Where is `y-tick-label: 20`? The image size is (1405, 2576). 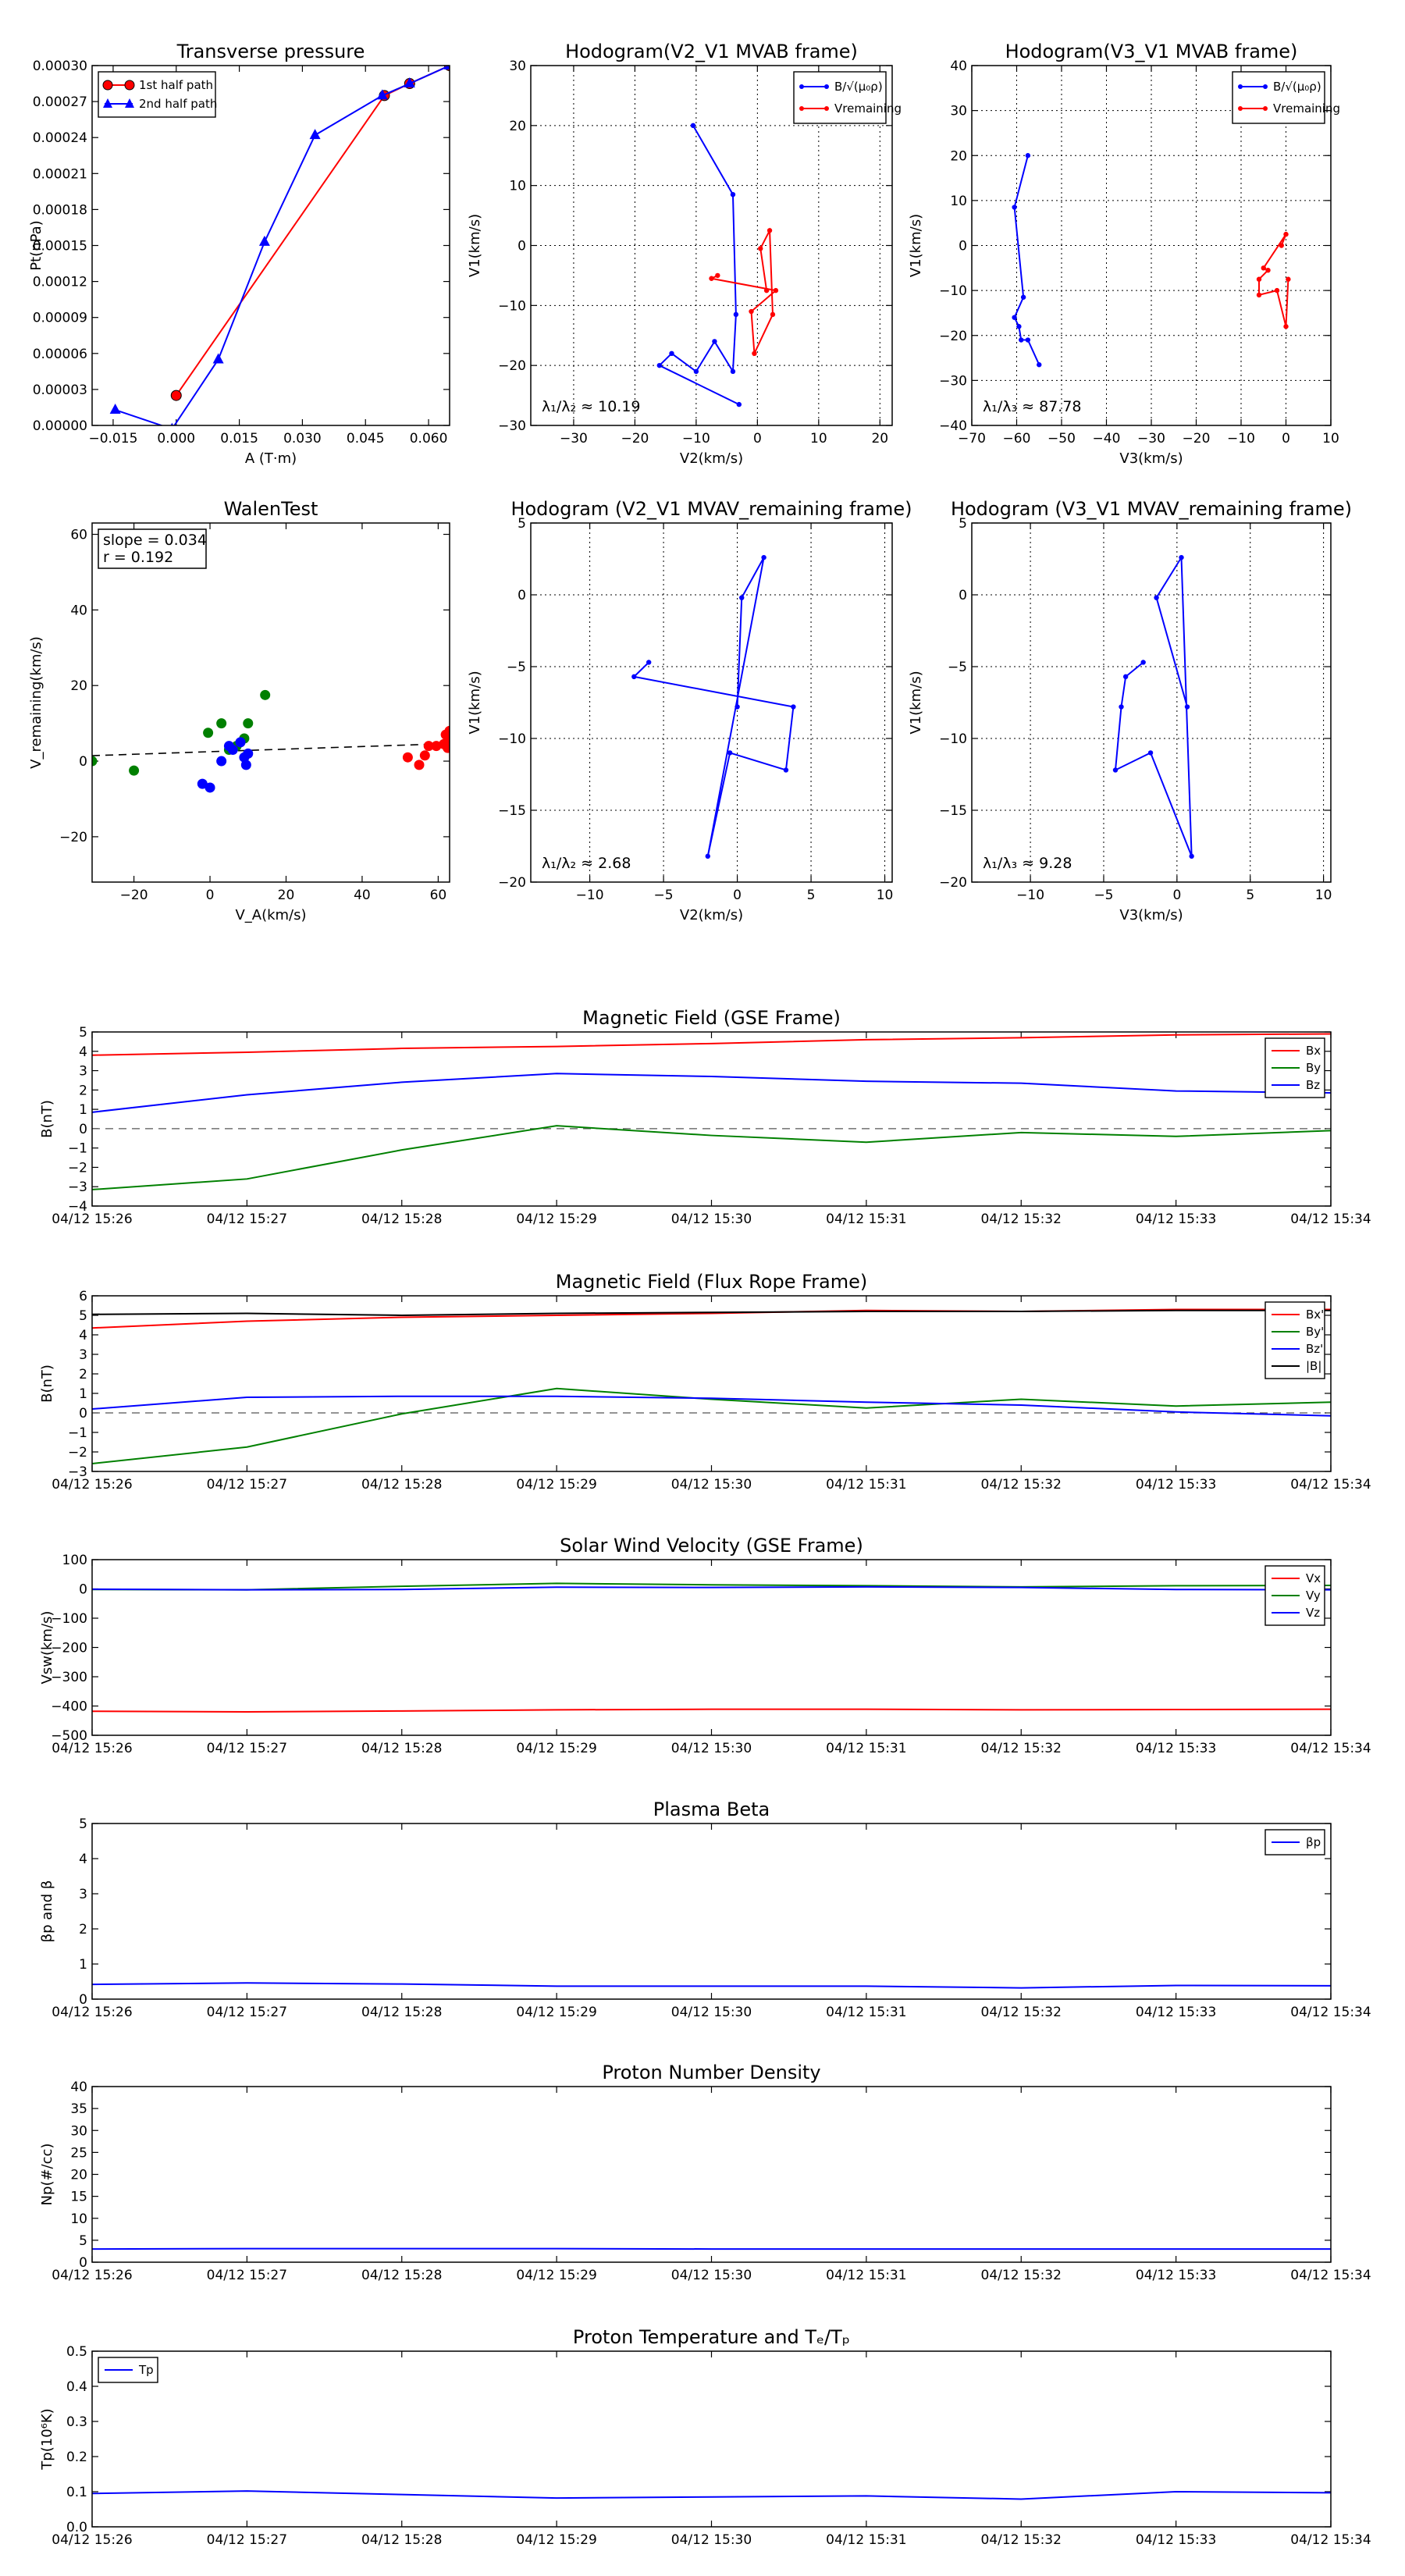
y-tick-label: 20 is located at coordinates (78, 2175).